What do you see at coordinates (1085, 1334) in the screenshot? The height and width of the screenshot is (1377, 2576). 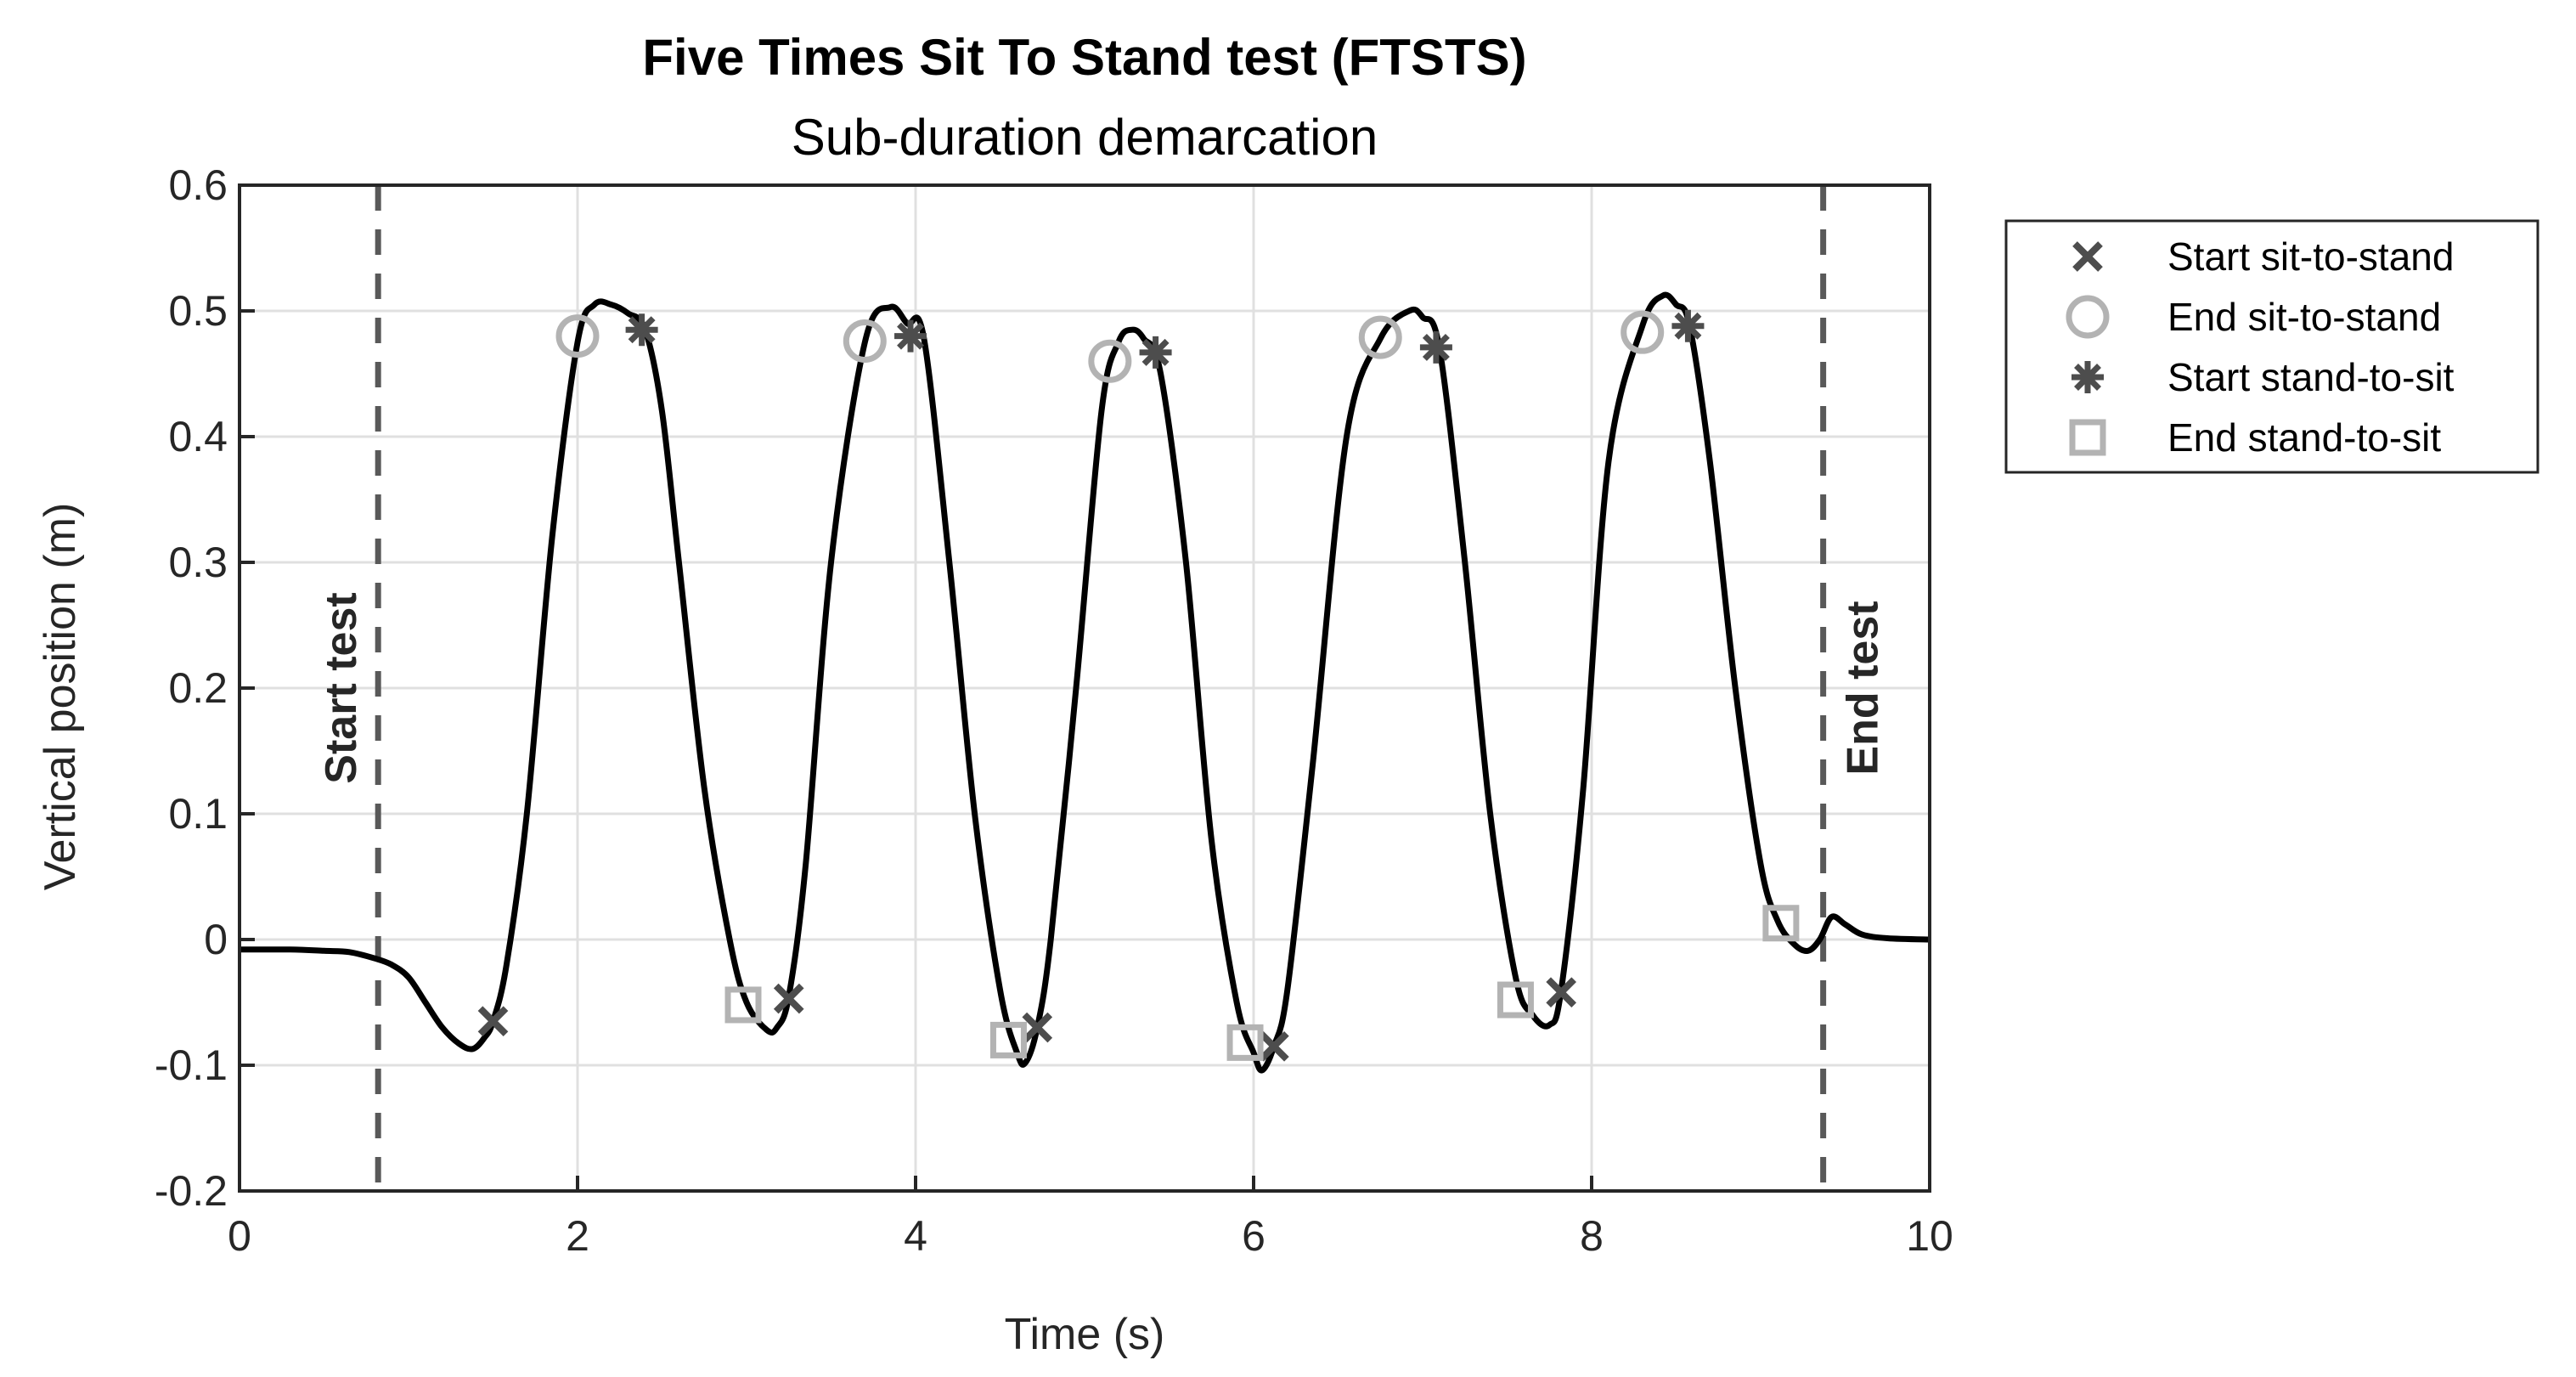 I see `x-axis-label: Time (s)` at bounding box center [1085, 1334].